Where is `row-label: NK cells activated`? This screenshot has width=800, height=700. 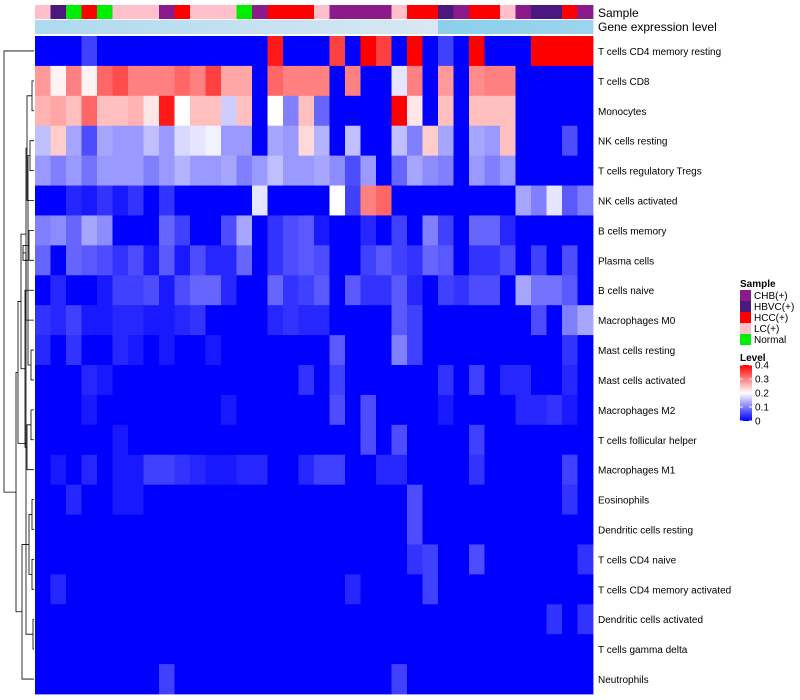
row-label: NK cells activated is located at coordinates (637, 202).